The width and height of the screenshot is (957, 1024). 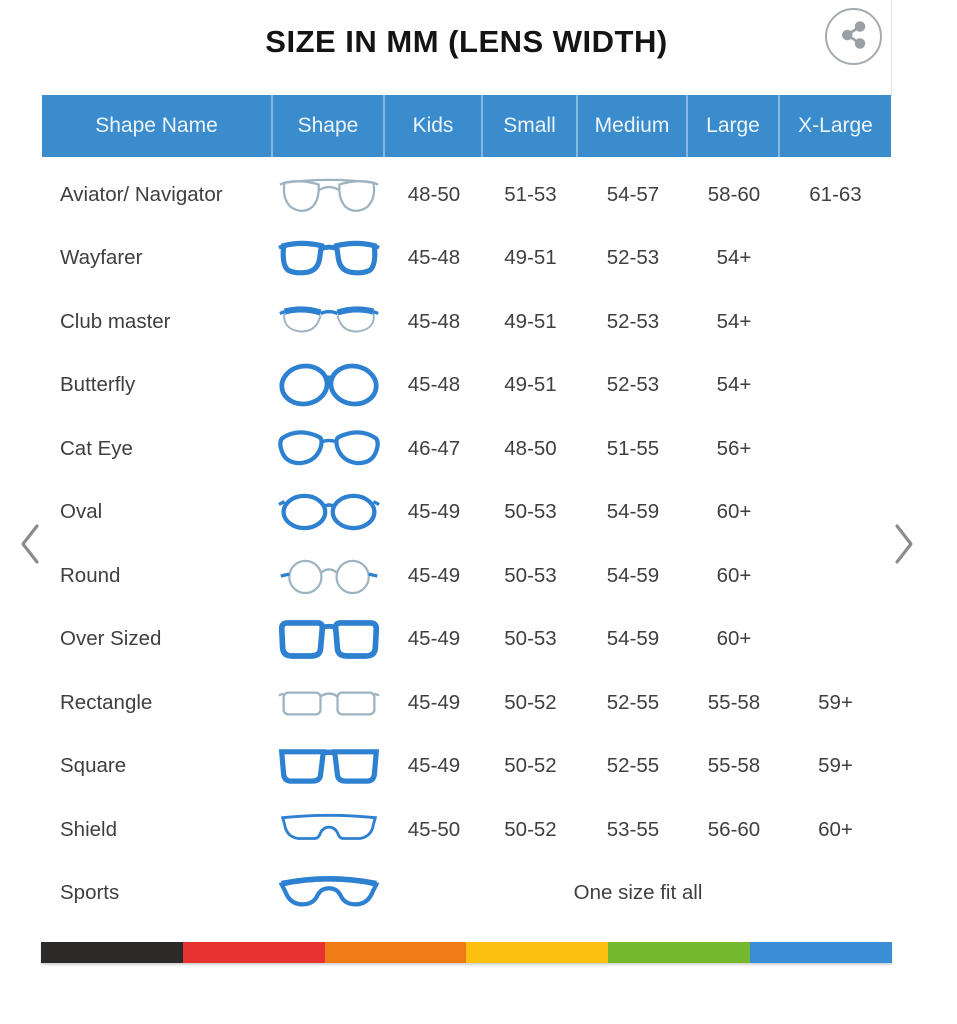 I want to click on table-row: Over Sized 45-49 50-53 54-59 60+, so click(x=466, y=640).